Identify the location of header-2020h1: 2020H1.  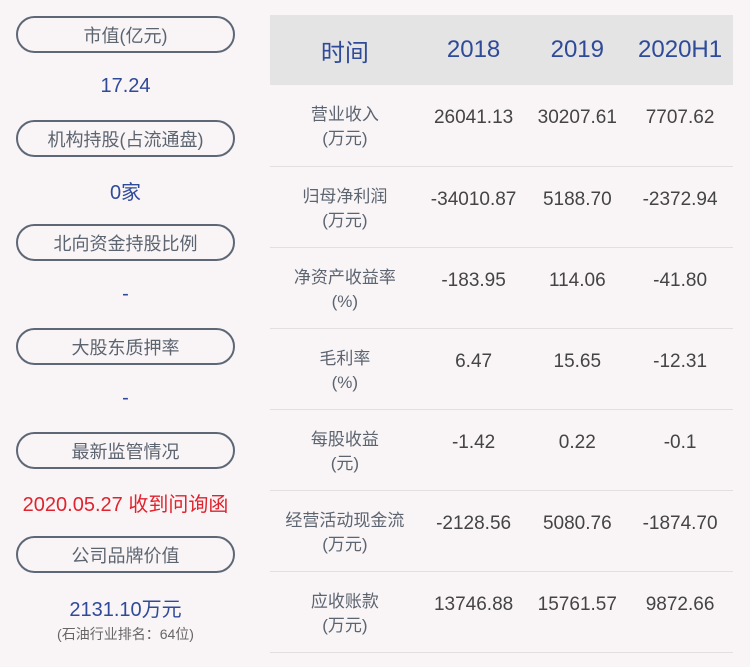
(680, 50).